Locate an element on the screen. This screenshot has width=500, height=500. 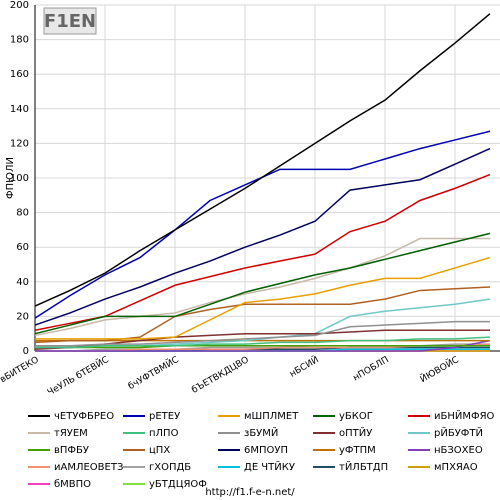
y-tick-label: 20 is located at coordinates (22, 316).